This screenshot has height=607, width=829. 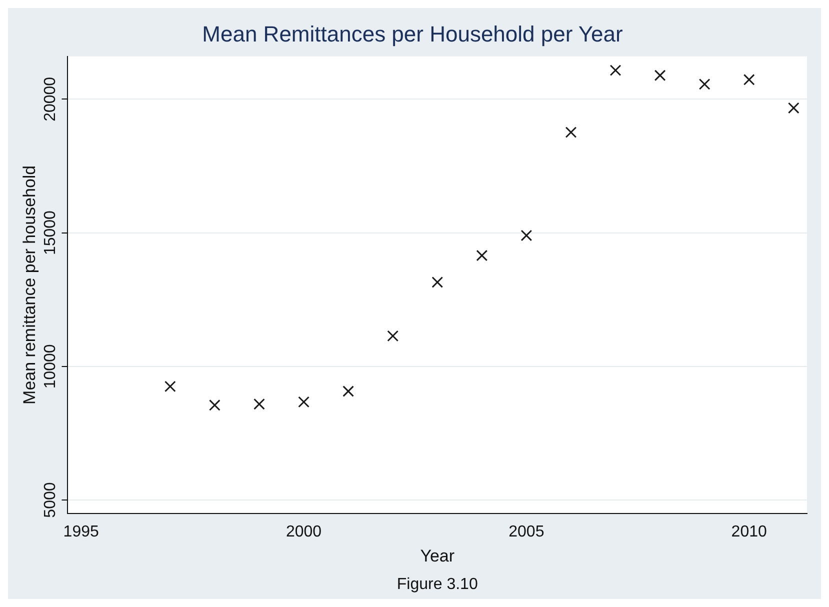 I want to click on y-tick-label: 20000, so click(x=51, y=99).